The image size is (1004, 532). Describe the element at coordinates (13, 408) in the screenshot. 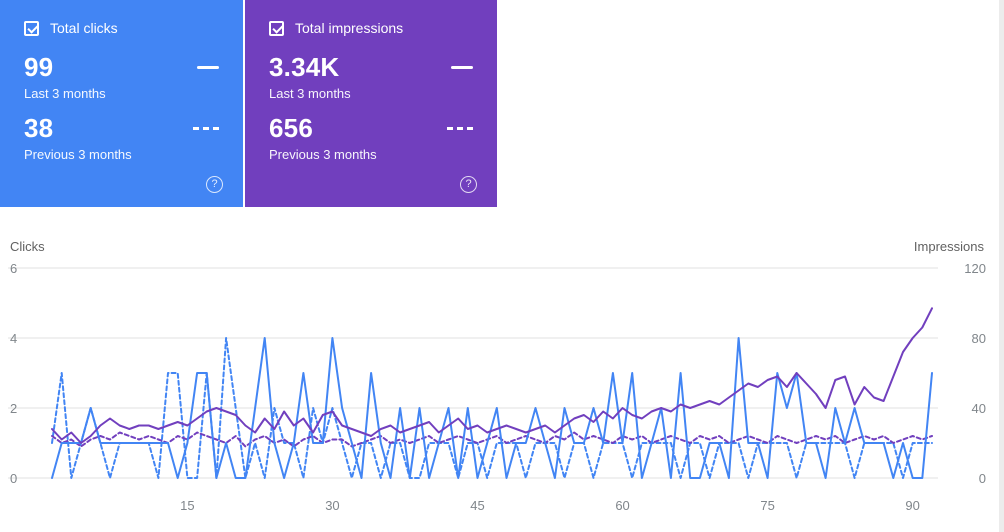

I see `svg-text: 2` at that location.